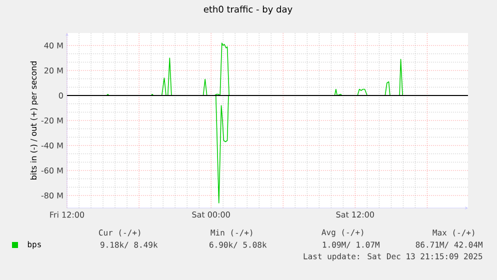 This screenshot has height=280, width=497. What do you see at coordinates (248, 10) in the screenshot?
I see `chart-title: eth0 traffic - by day` at bounding box center [248, 10].